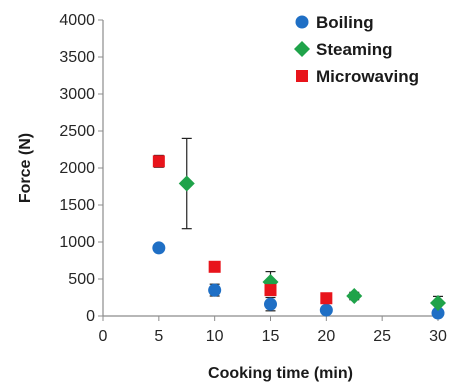 The height and width of the screenshot is (388, 454). I want to click on y-tick-label: 1000, so click(77, 242).